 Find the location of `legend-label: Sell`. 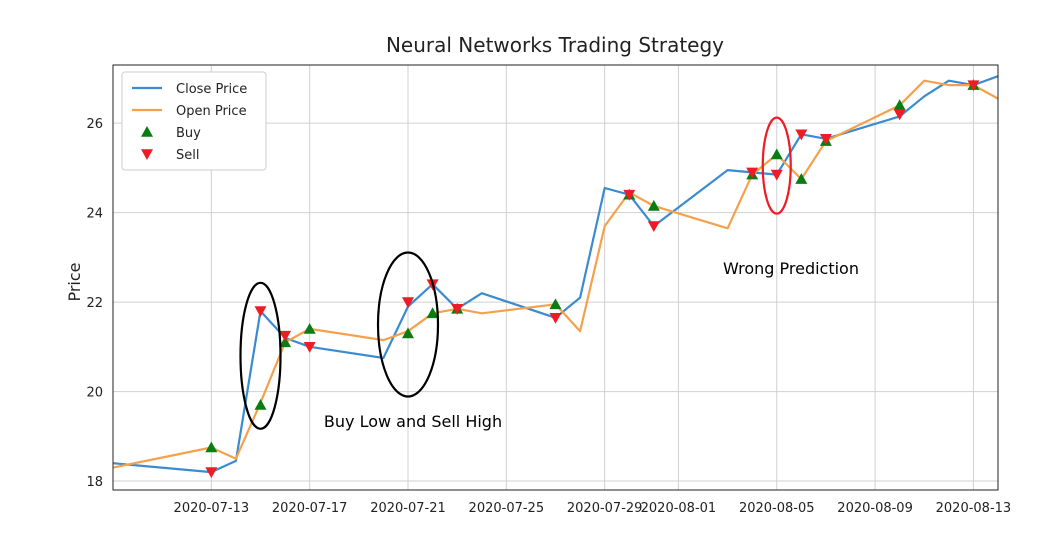

legend-label: Sell is located at coordinates (187, 155).